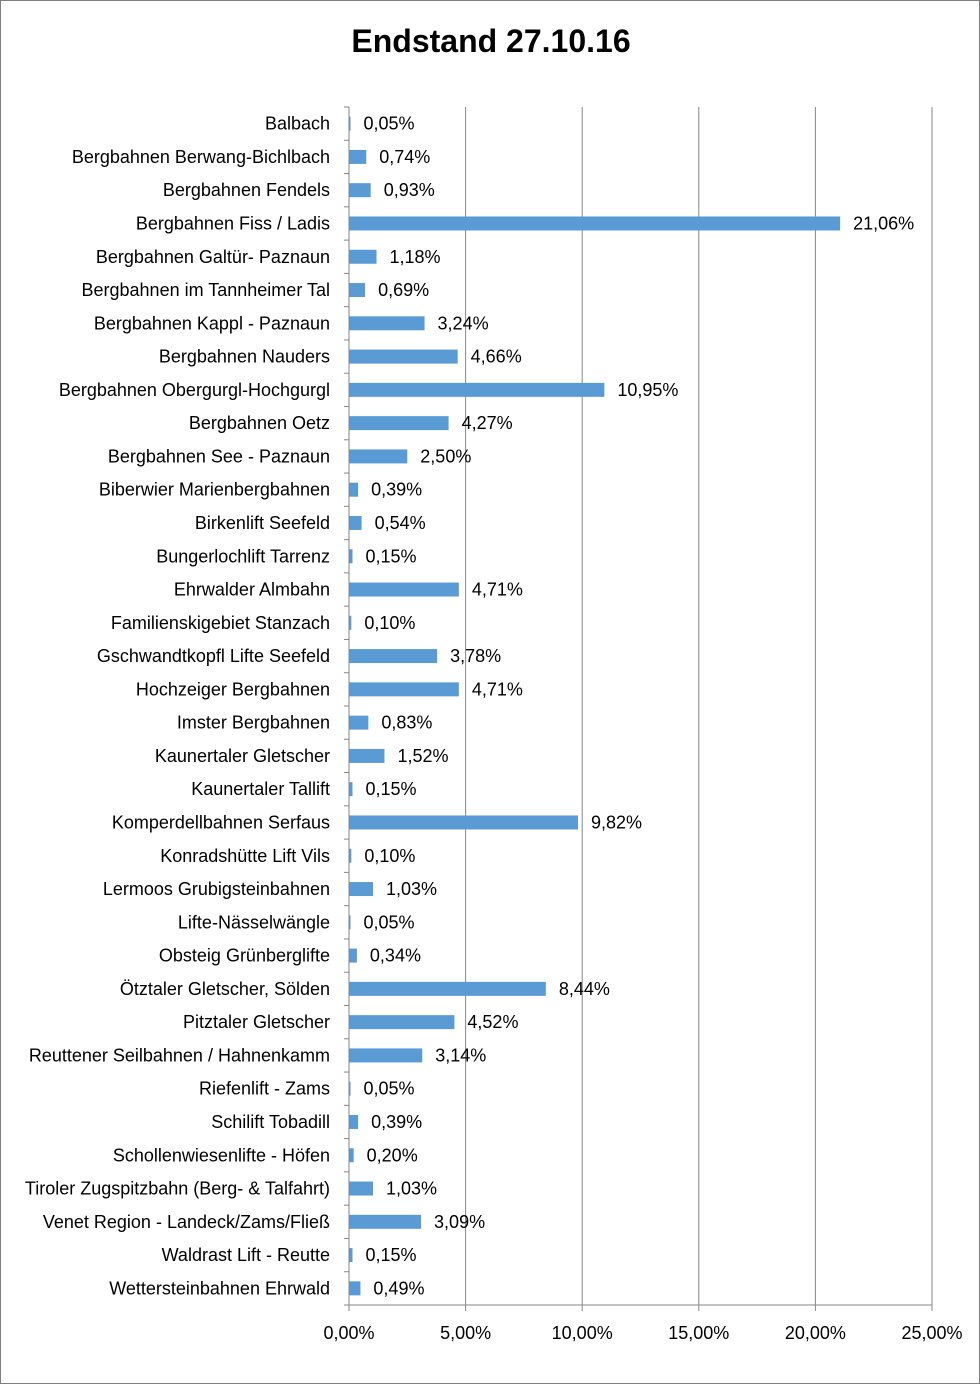  Describe the element at coordinates (460, 1055) in the screenshot. I see `data-label: 3,14%` at that location.